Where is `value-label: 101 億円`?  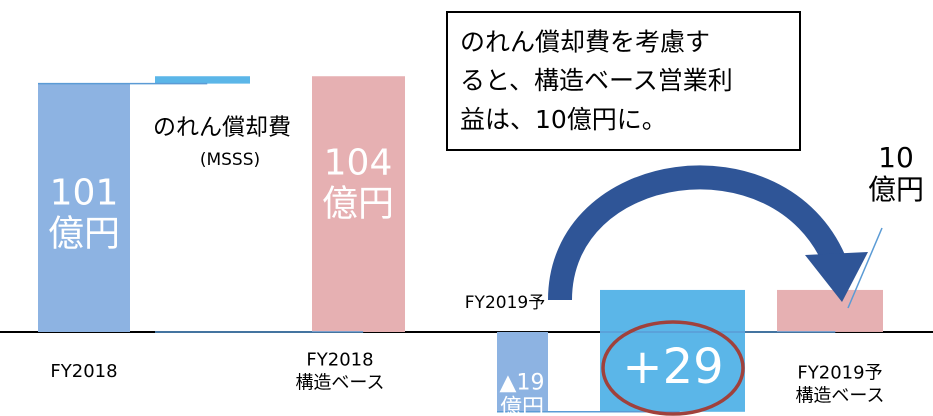 value-label: 101 億円 is located at coordinates (84, 213).